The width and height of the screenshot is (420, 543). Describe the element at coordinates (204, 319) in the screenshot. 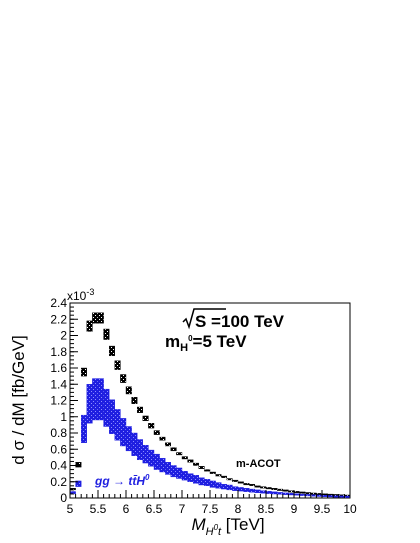

I see `sqrt-symbol` at that location.